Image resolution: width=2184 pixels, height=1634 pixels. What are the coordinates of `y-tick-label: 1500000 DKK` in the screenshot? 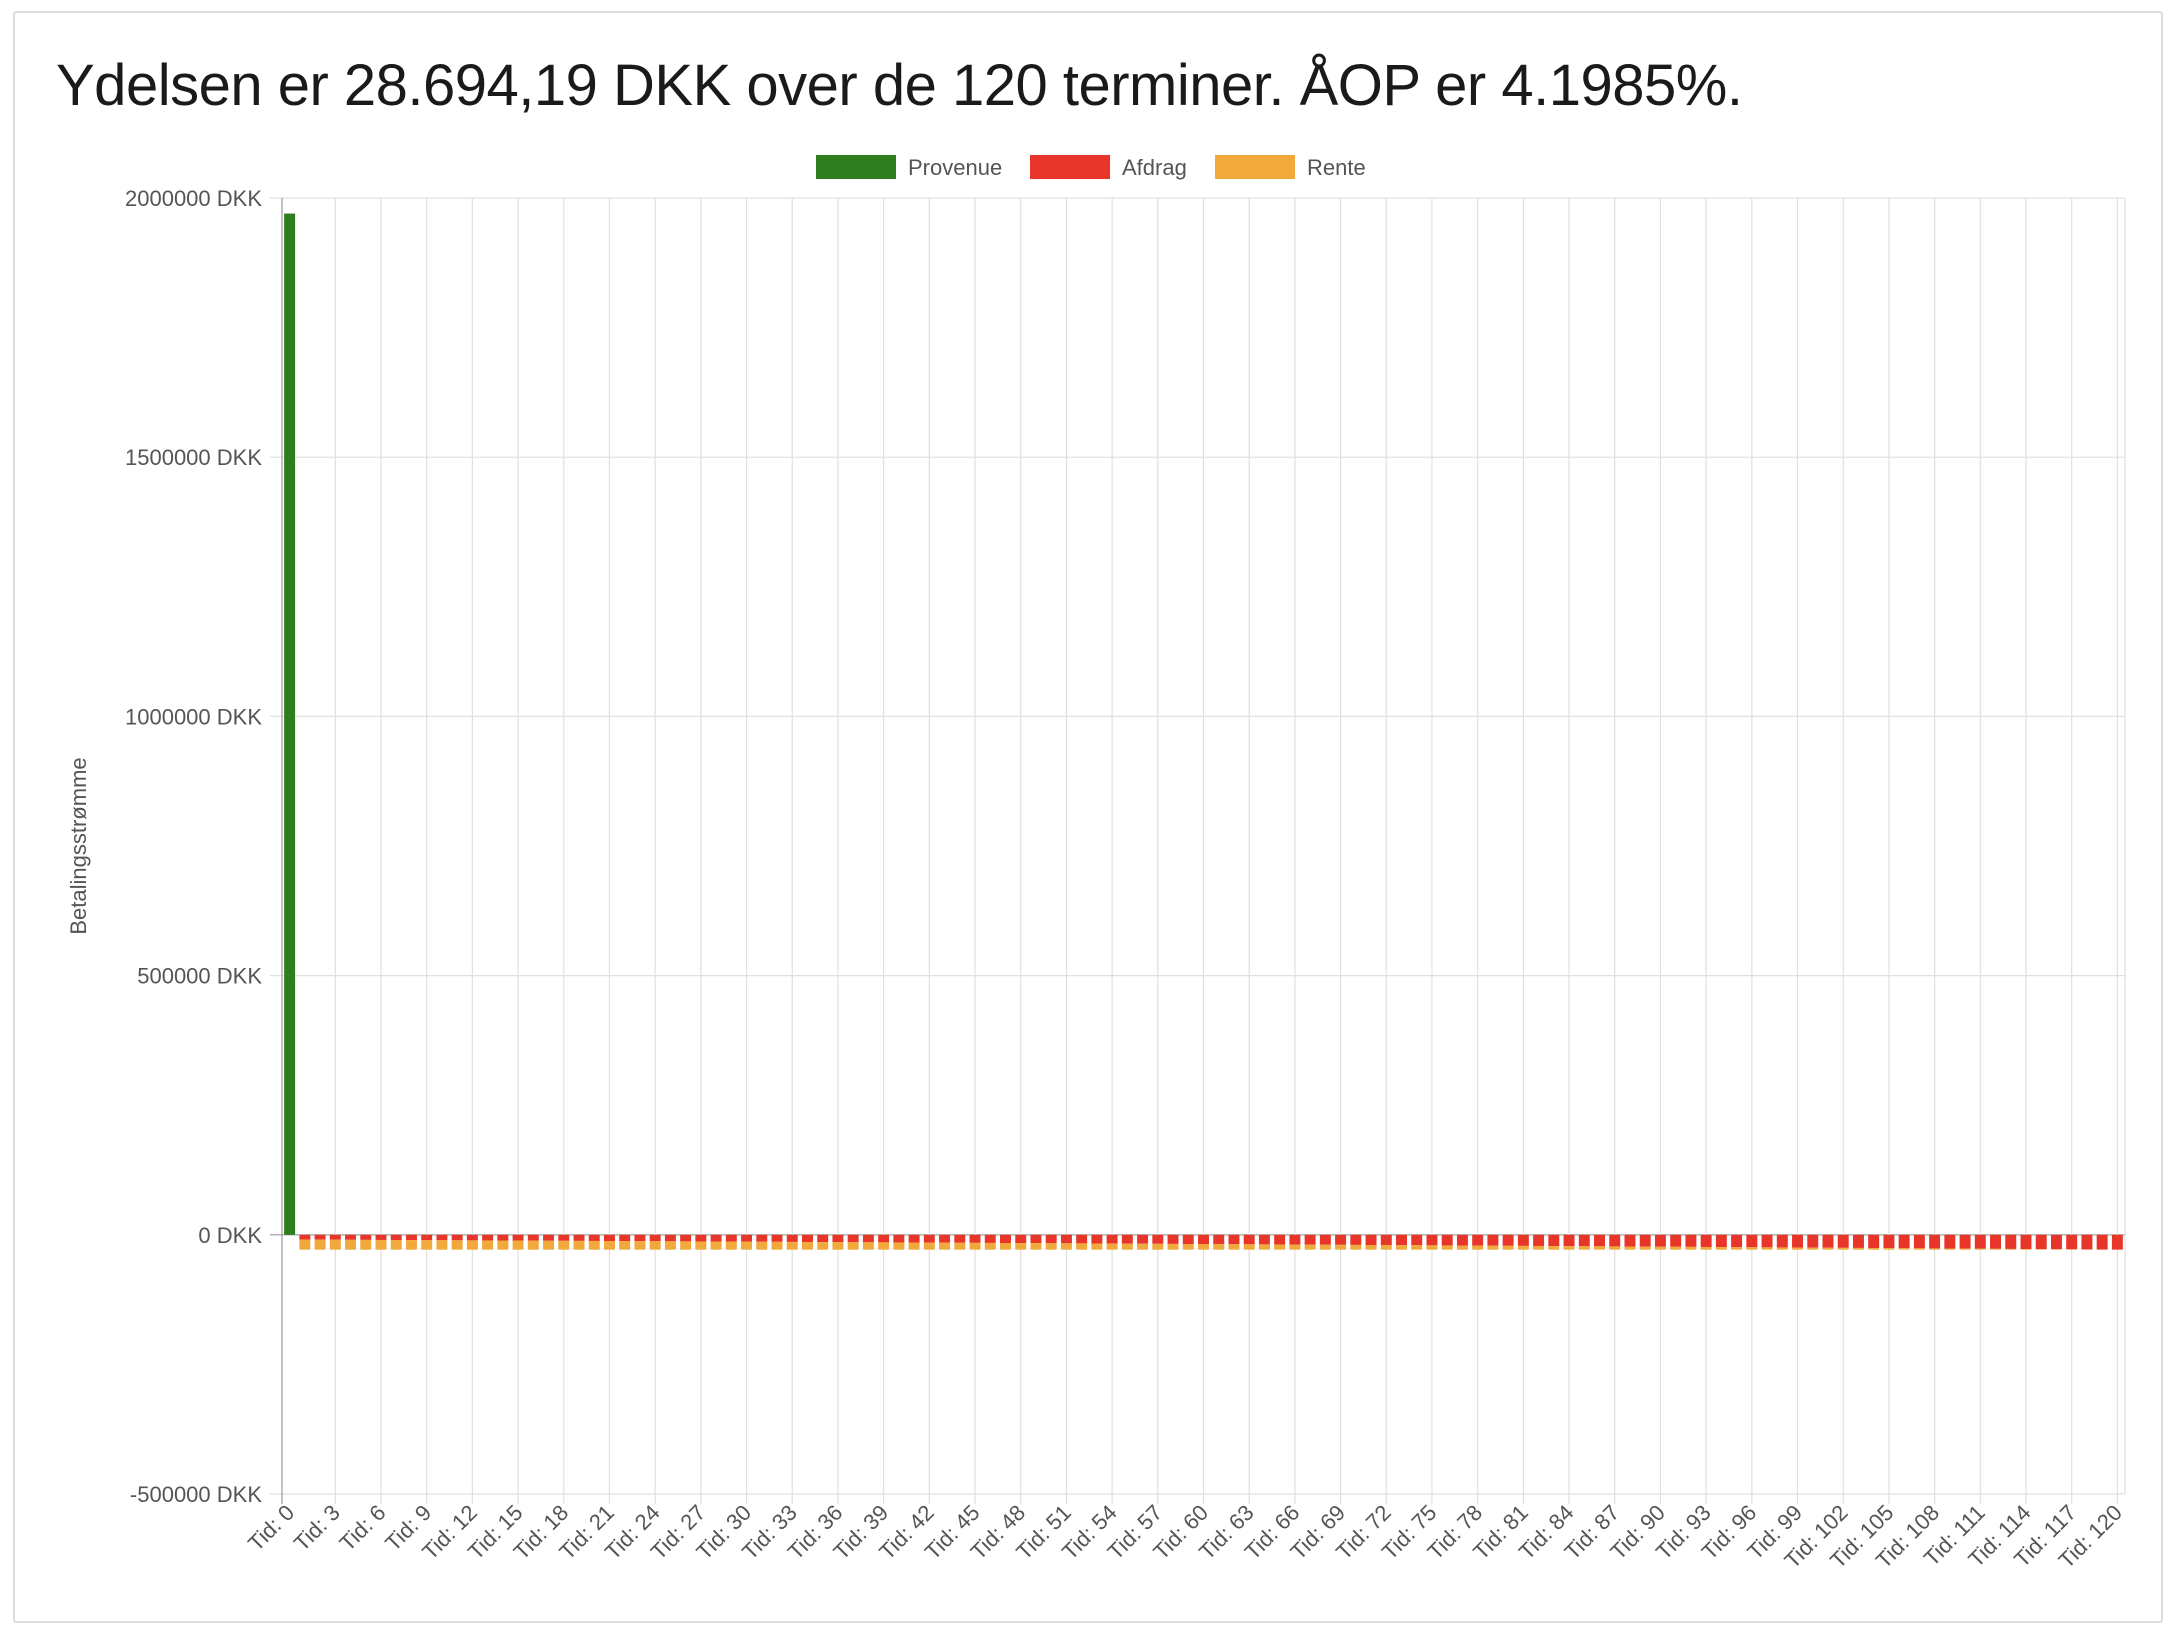 It's located at (193, 457).